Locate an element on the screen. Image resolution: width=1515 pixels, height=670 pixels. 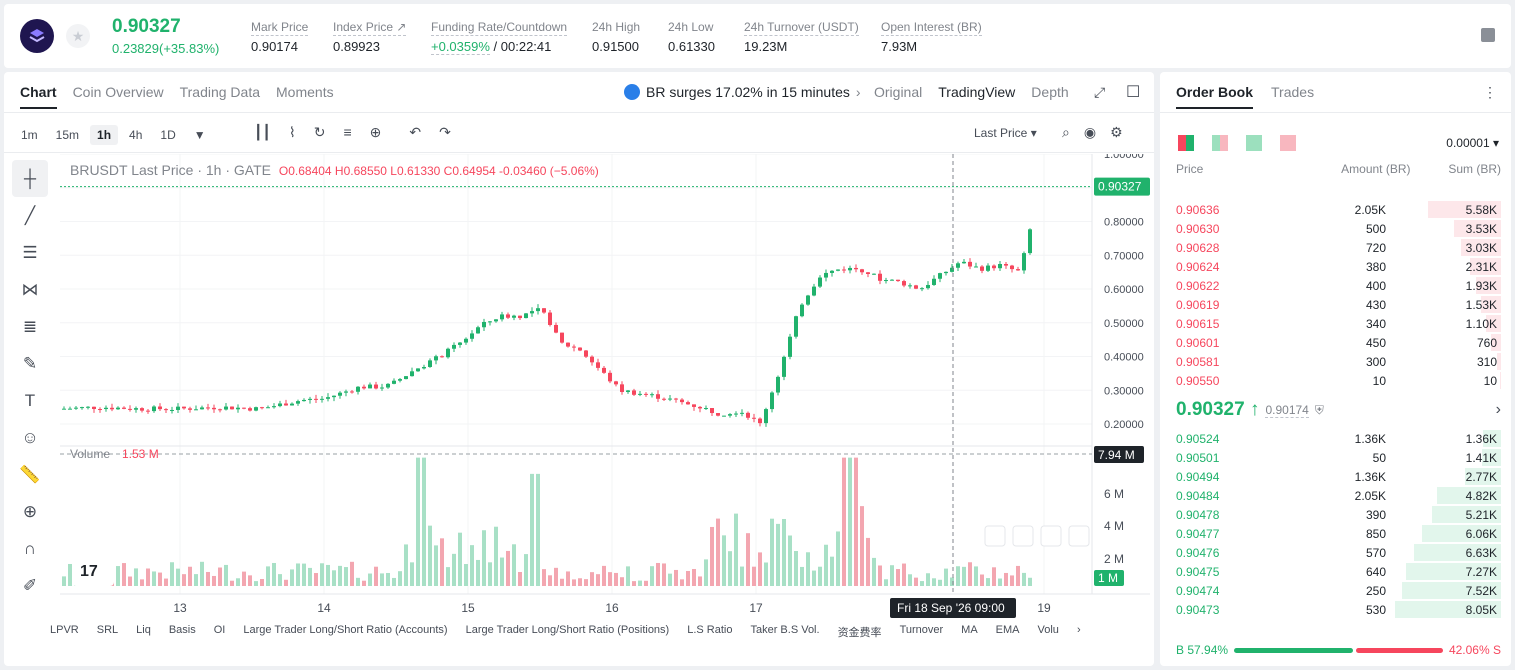
chart-tabs: Chart Coin Overview Trading Data Moments is located at coordinates (177, 96).